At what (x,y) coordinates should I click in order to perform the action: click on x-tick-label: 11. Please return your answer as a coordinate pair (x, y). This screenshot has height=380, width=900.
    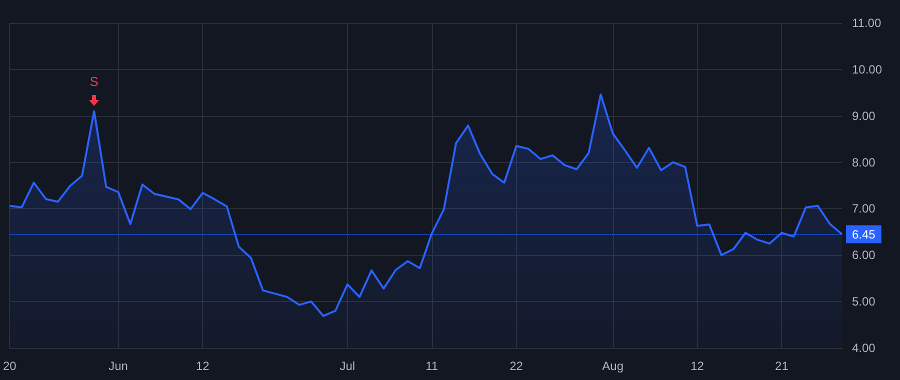
    Looking at the image, I should click on (432, 366).